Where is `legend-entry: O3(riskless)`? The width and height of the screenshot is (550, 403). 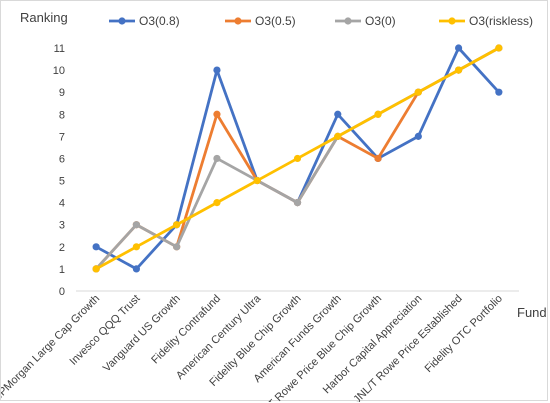 legend-entry: O3(riskless) is located at coordinates (486, 21).